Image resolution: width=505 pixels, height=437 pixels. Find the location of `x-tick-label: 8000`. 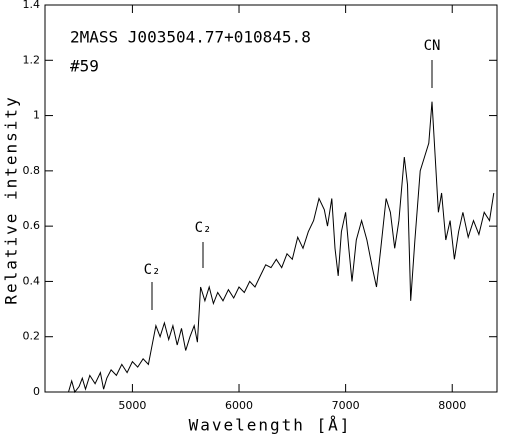

x-tick-label: 8000 is located at coordinates (452, 405).